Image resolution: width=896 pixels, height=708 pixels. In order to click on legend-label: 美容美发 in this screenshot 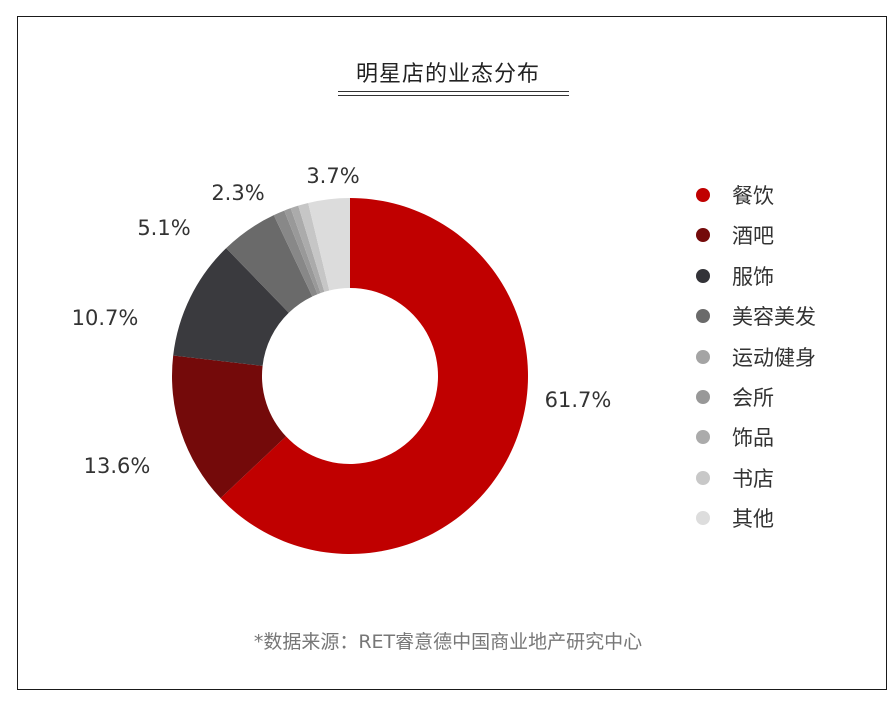, I will do `click(774, 317)`.